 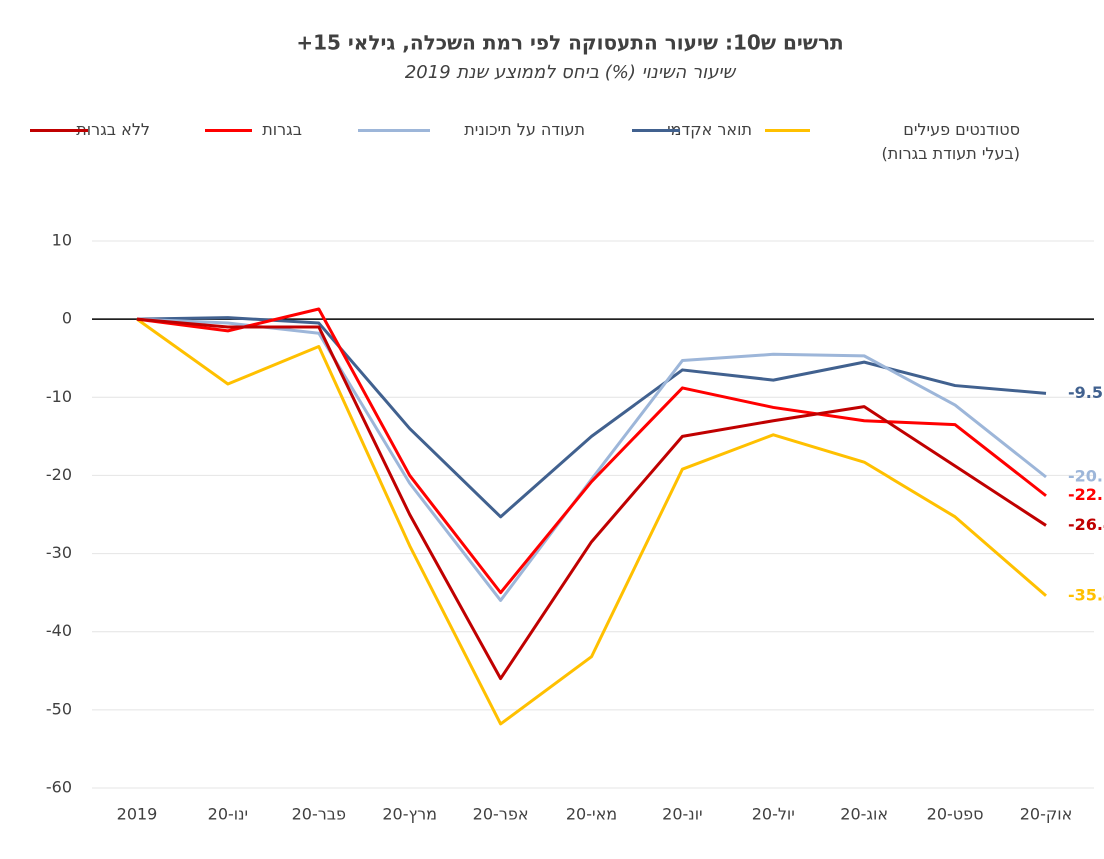 What do you see at coordinates (62, 240) in the screenshot?
I see `y-tick-label: 10` at bounding box center [62, 240].